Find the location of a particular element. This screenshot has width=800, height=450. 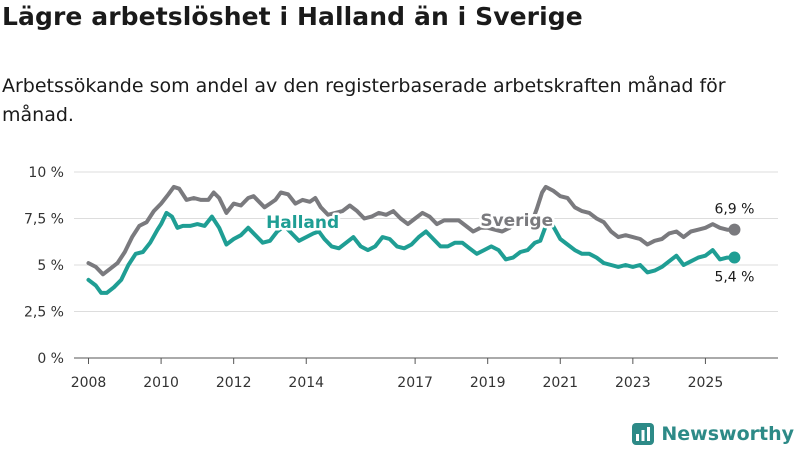

x-tick-label: 2010 is located at coordinates (161, 383).